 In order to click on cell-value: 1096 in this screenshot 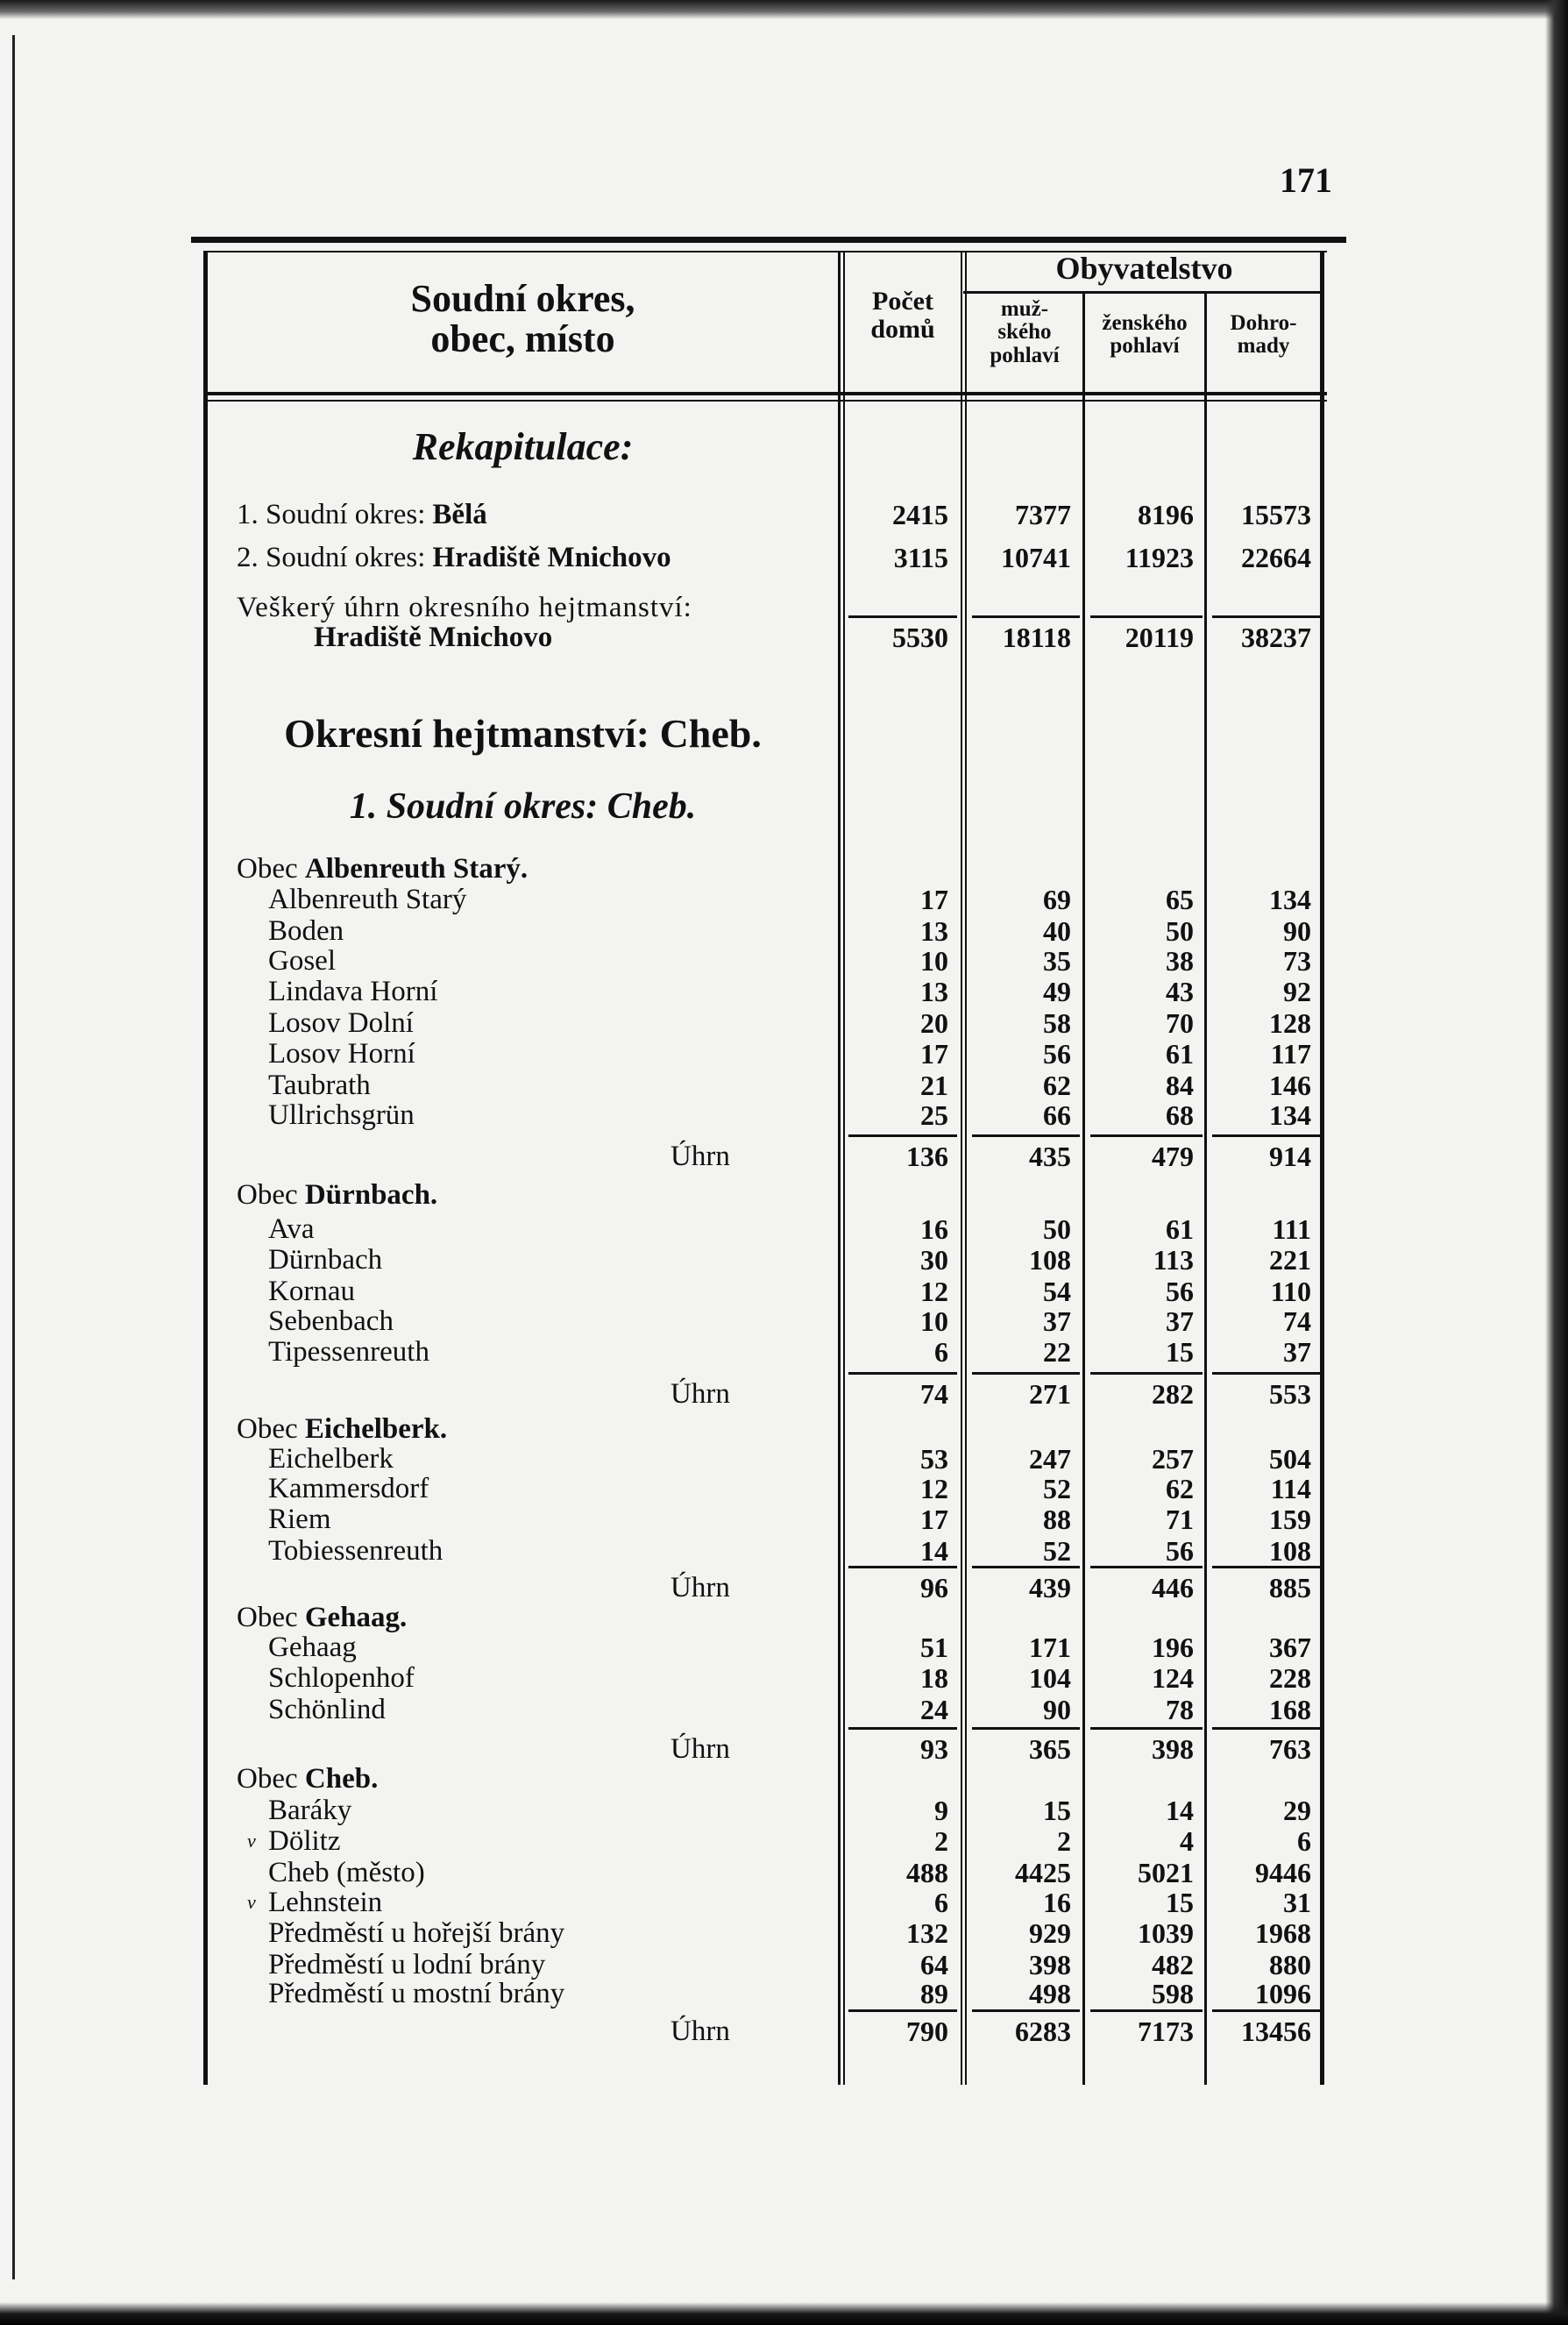, I will do `click(1283, 1993)`.